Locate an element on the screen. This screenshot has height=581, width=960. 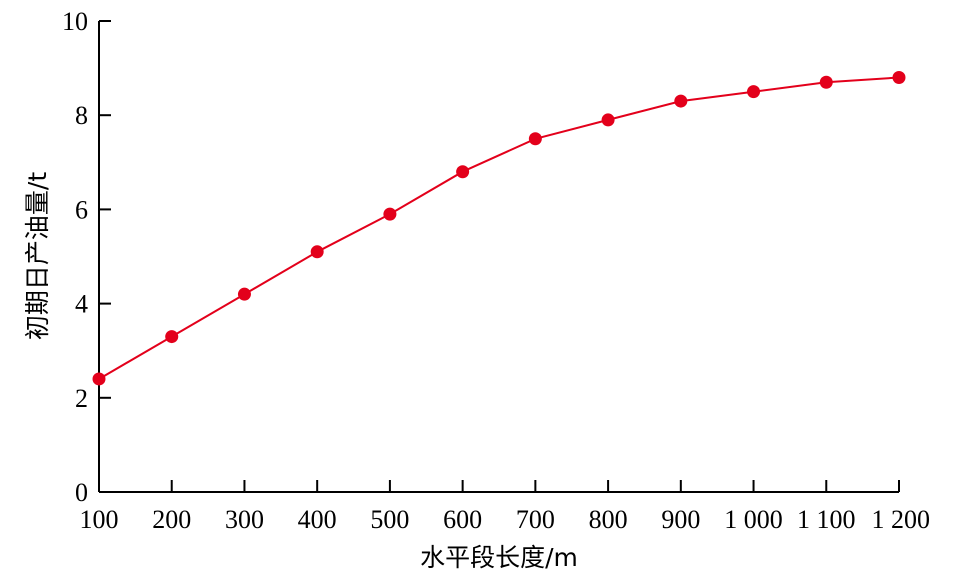
x-tick-label: 900 is located at coordinates (680, 519).